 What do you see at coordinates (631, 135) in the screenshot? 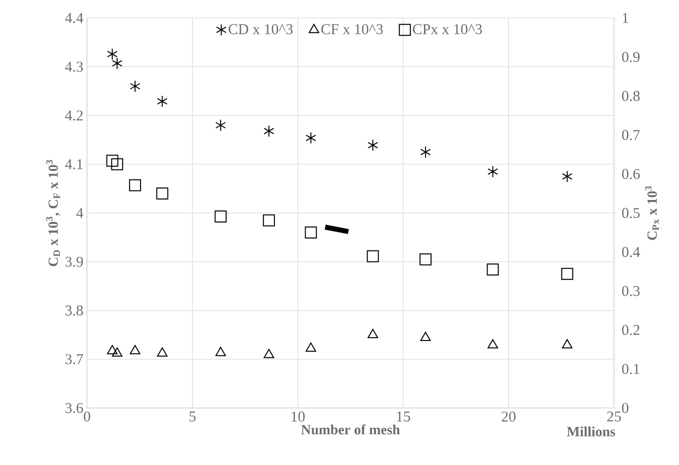
I see `y2-tick-label: 0.7` at bounding box center [631, 135].